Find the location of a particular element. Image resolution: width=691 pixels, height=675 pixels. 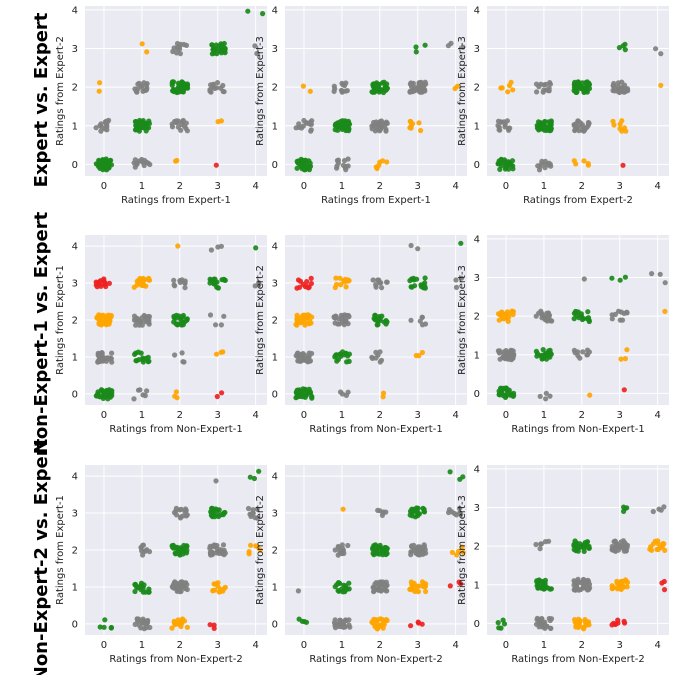

x-tick-label: 3 is located at coordinates (218, 186).